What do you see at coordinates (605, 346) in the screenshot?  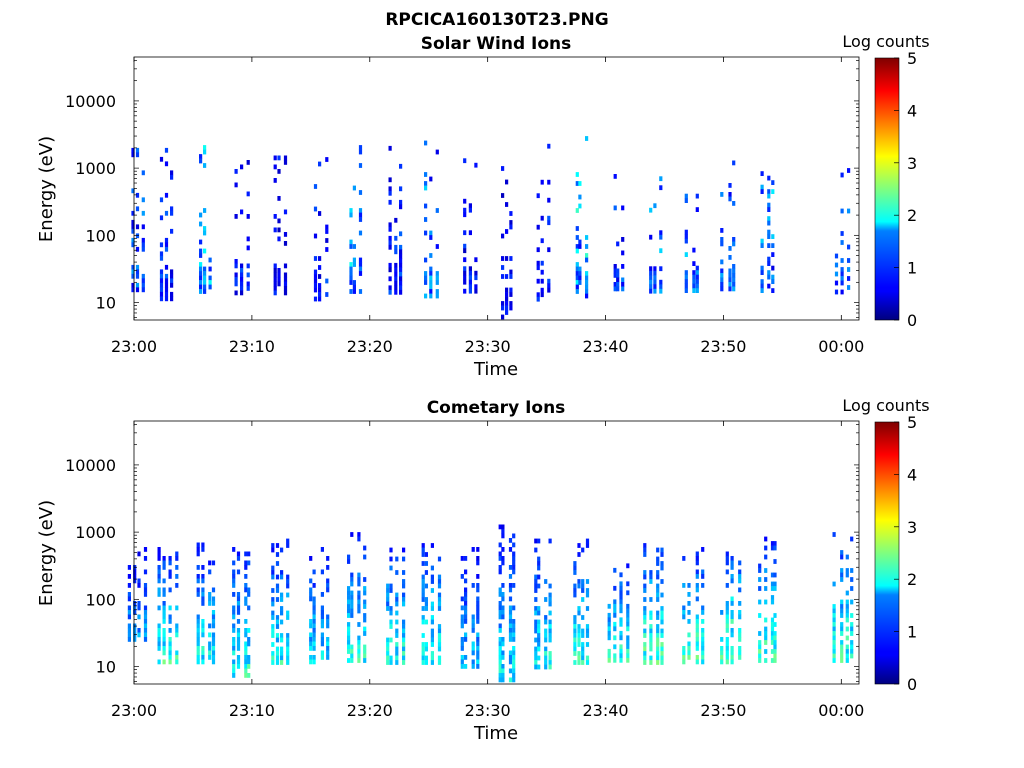 I see `x-tick-label: 23:40` at bounding box center [605, 346].